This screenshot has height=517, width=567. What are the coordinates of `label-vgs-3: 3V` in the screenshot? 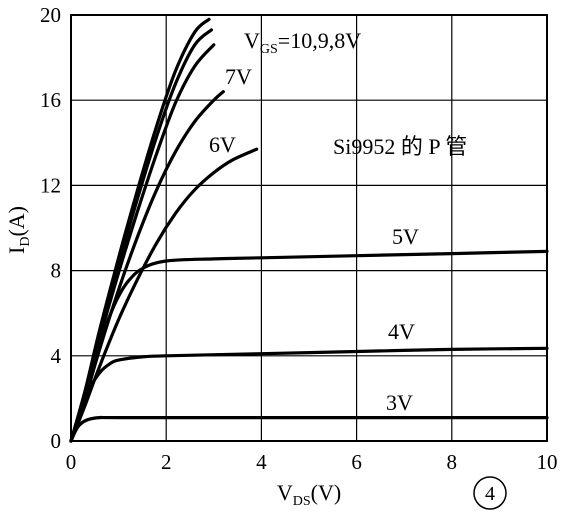 It's located at (399, 402).